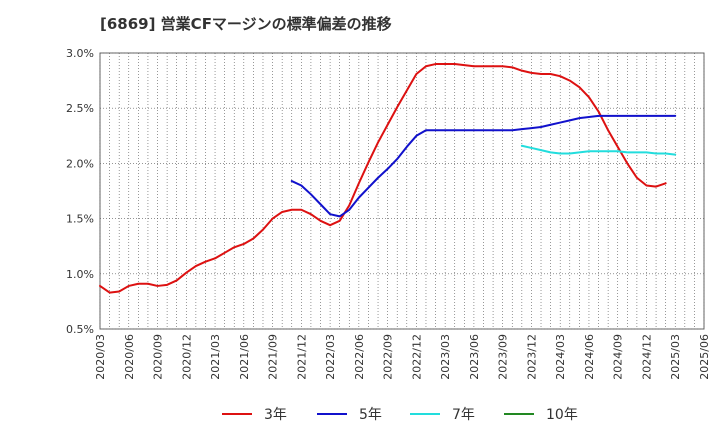 This screenshot has width=720, height=440. What do you see at coordinates (704, 357) in the screenshot?
I see `x-tick-label: 2025/06` at bounding box center [704, 357].